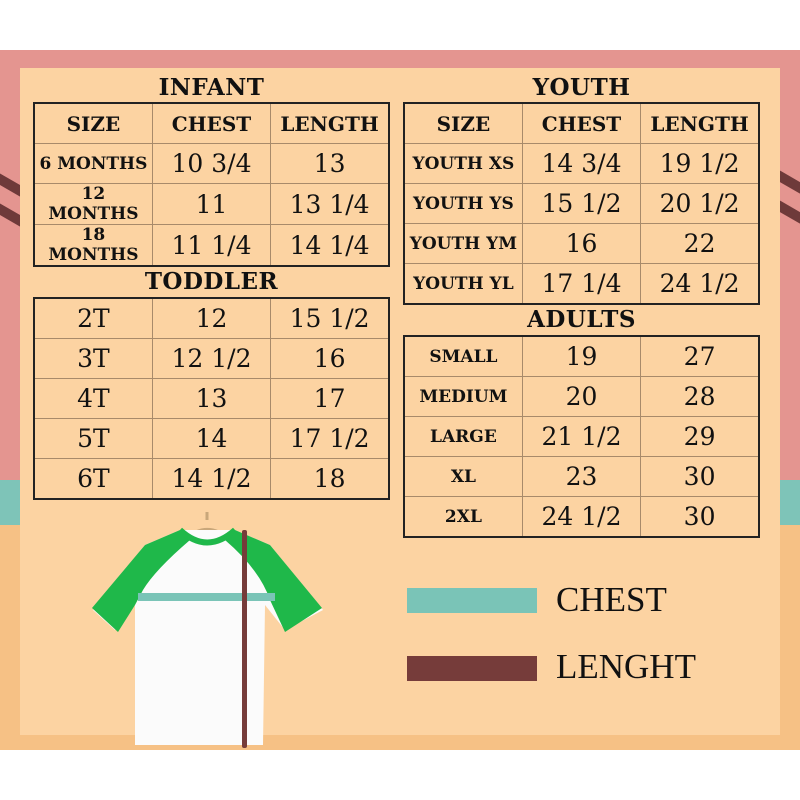  I want to click on table-row: 12 MONTHS 11 13 1/4, so click(211, 204).